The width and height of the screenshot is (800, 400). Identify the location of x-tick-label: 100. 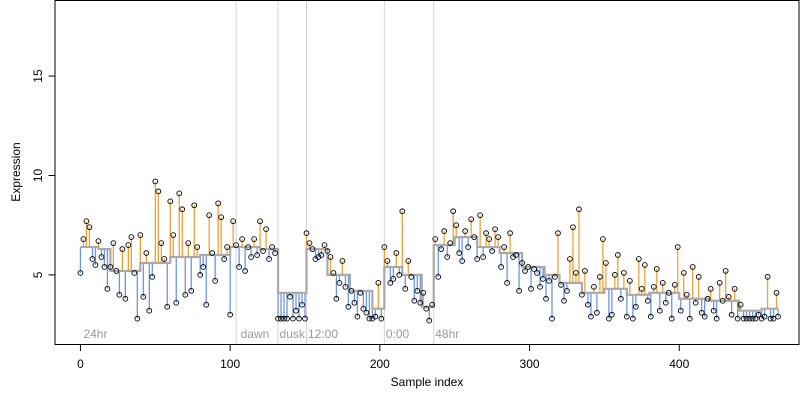
(230, 364).